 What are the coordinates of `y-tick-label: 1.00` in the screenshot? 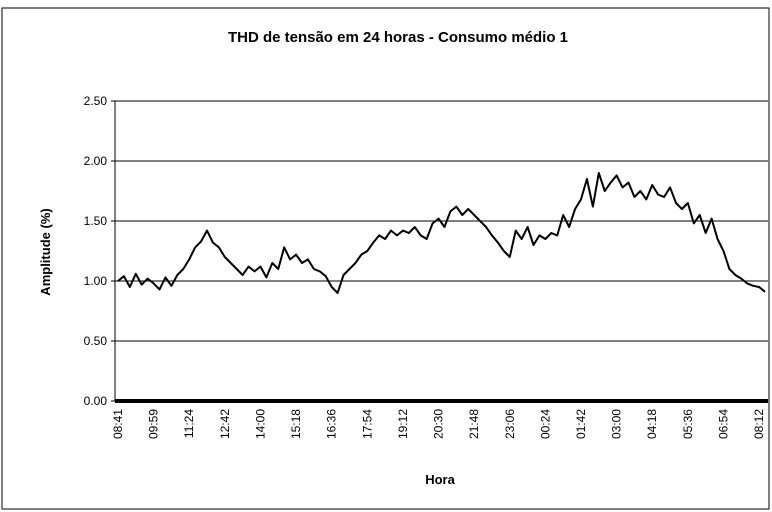 It's located at (96, 281).